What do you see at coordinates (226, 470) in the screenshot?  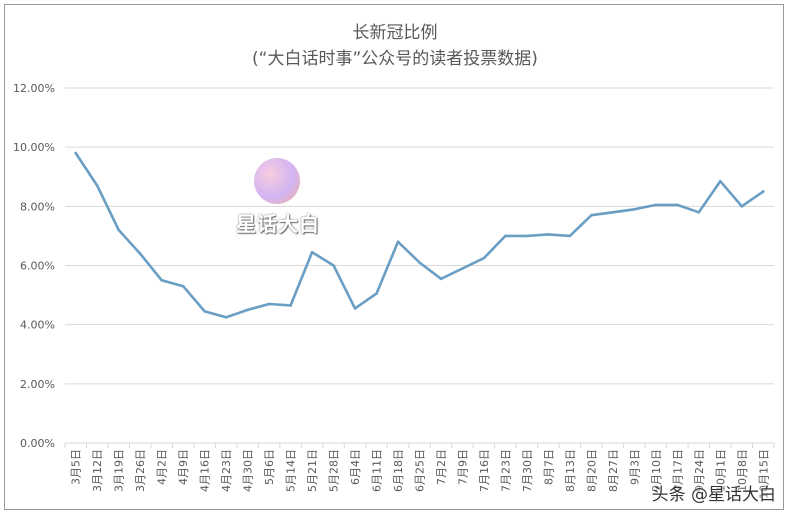 I see `x-tick-label: 4月23日` at bounding box center [226, 470].